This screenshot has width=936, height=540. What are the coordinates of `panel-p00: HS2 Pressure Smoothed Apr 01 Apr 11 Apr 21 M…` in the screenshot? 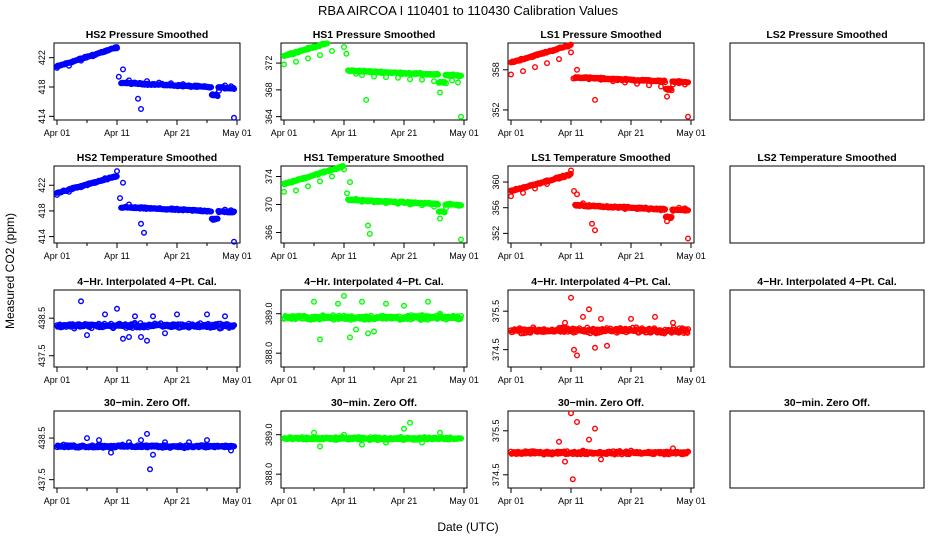 It's located at (144, 83).